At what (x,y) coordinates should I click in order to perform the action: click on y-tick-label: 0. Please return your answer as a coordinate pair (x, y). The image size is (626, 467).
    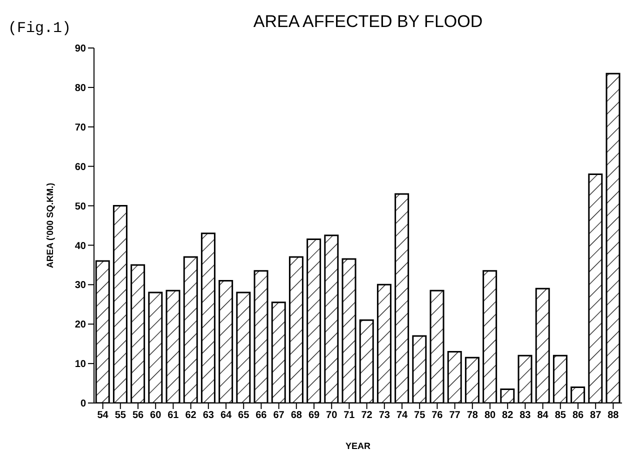
    Looking at the image, I should click on (83, 404).